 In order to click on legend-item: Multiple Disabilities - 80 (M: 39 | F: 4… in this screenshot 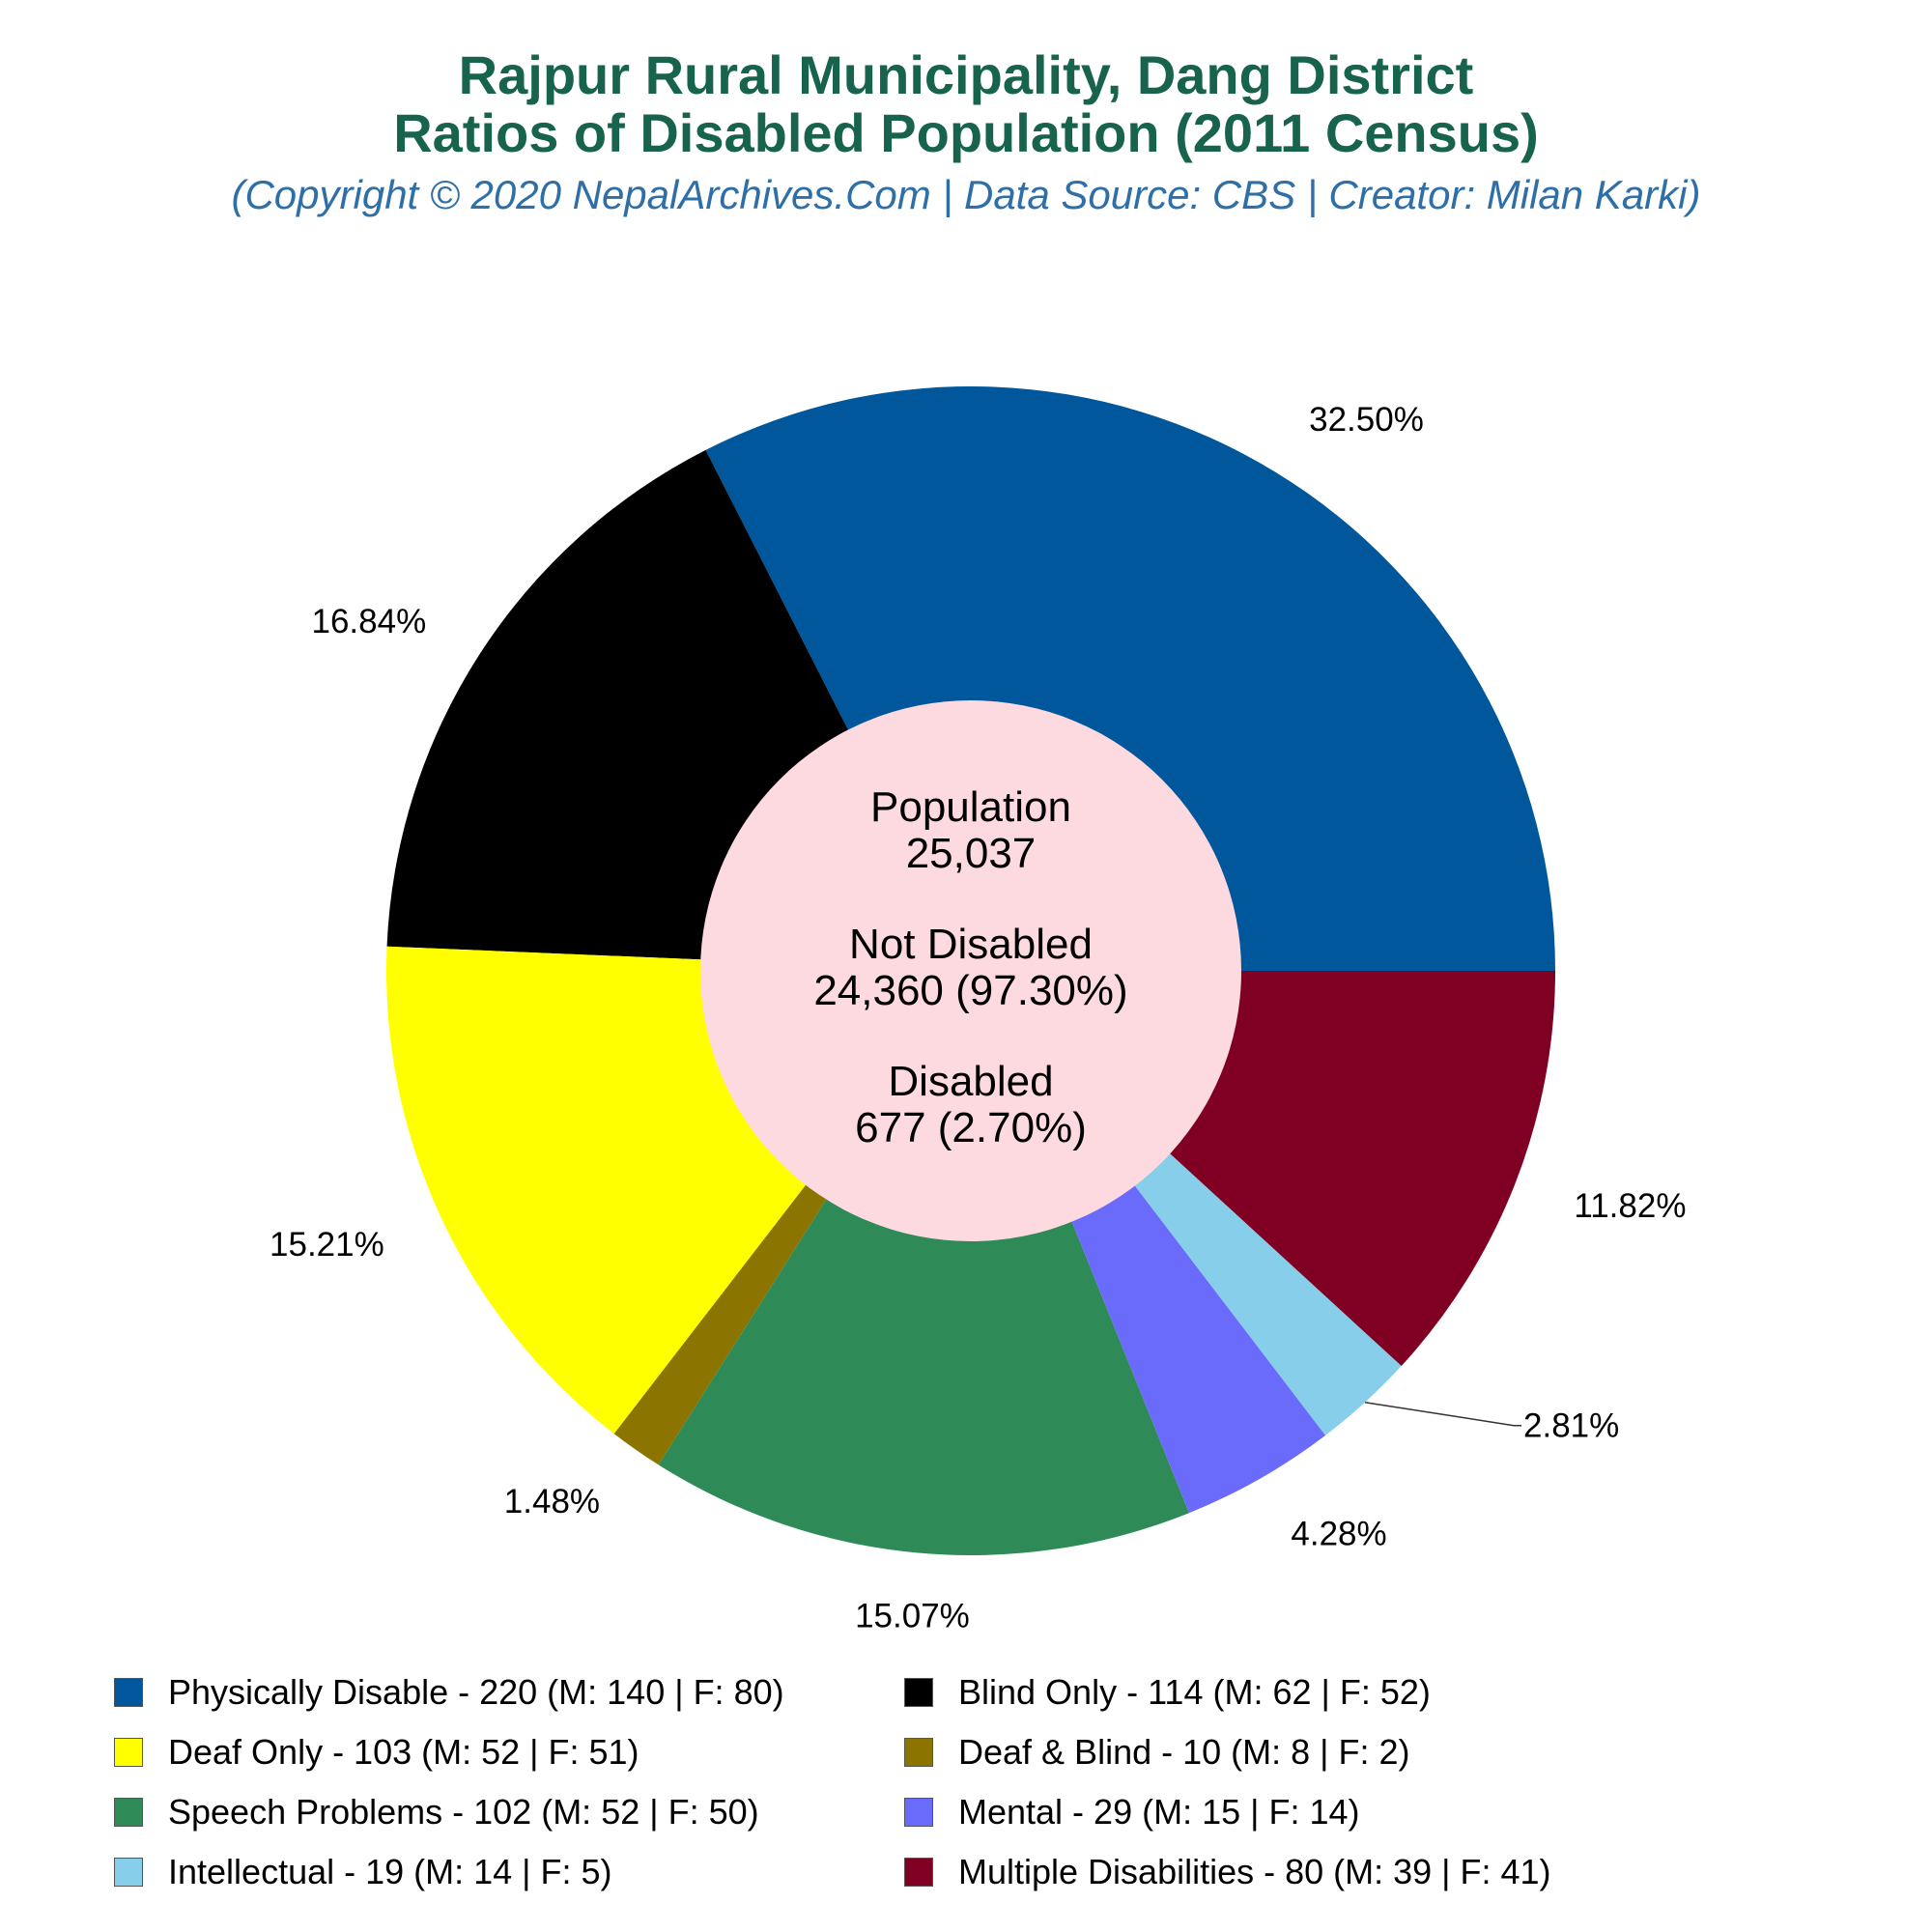, I will do `click(1227, 1872)`.